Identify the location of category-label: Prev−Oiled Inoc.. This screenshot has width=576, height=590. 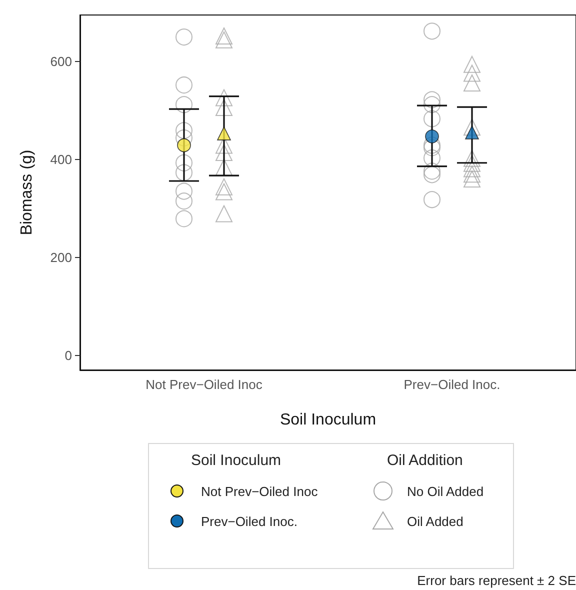
(249, 521).